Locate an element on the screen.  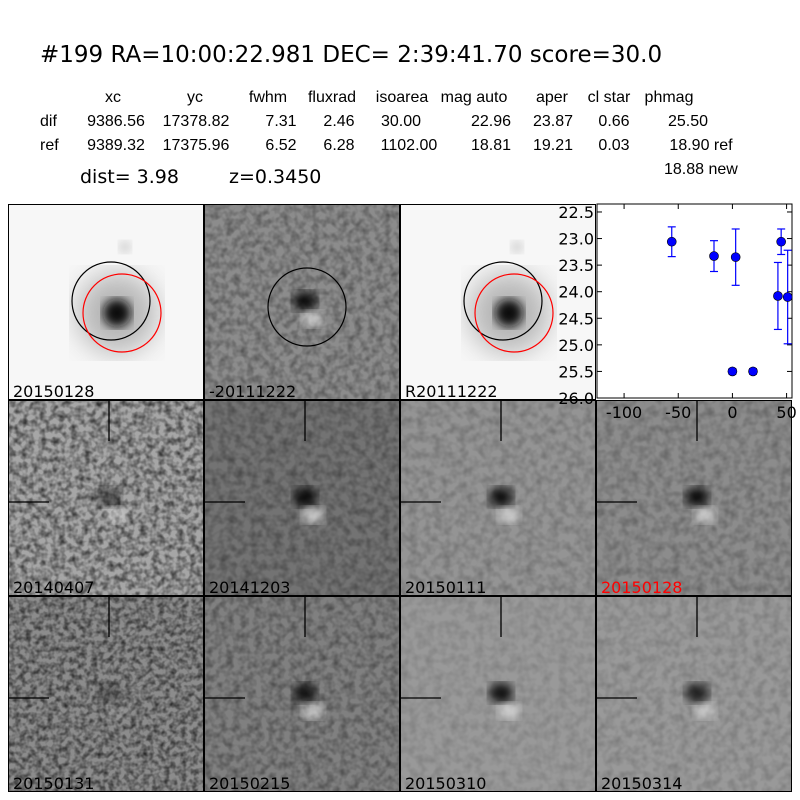
phmag-new: 18.88 new is located at coordinates (701, 169).